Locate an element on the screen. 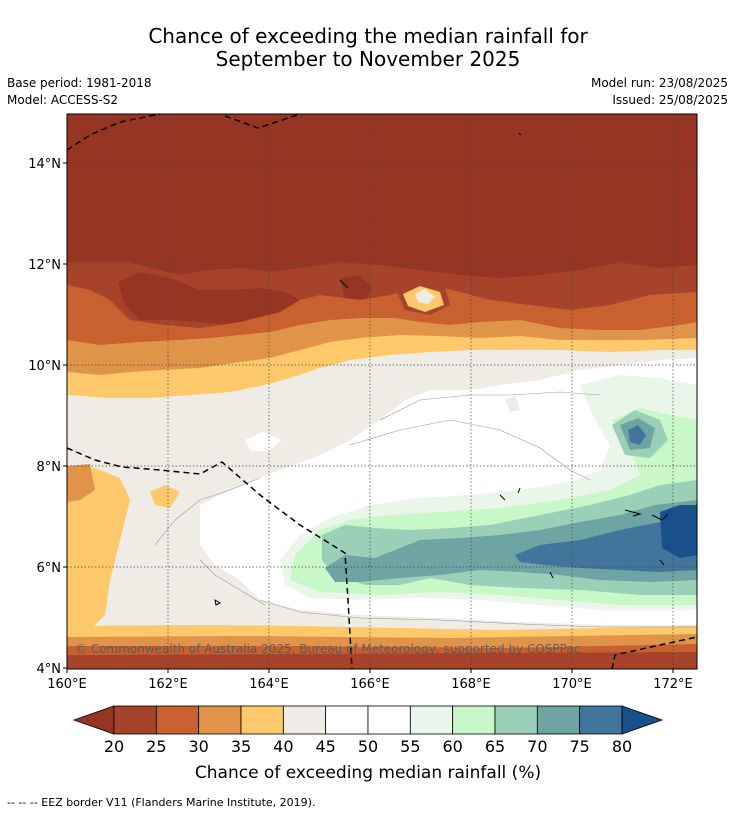  title-line-2: September to November 2025 is located at coordinates (368, 59).